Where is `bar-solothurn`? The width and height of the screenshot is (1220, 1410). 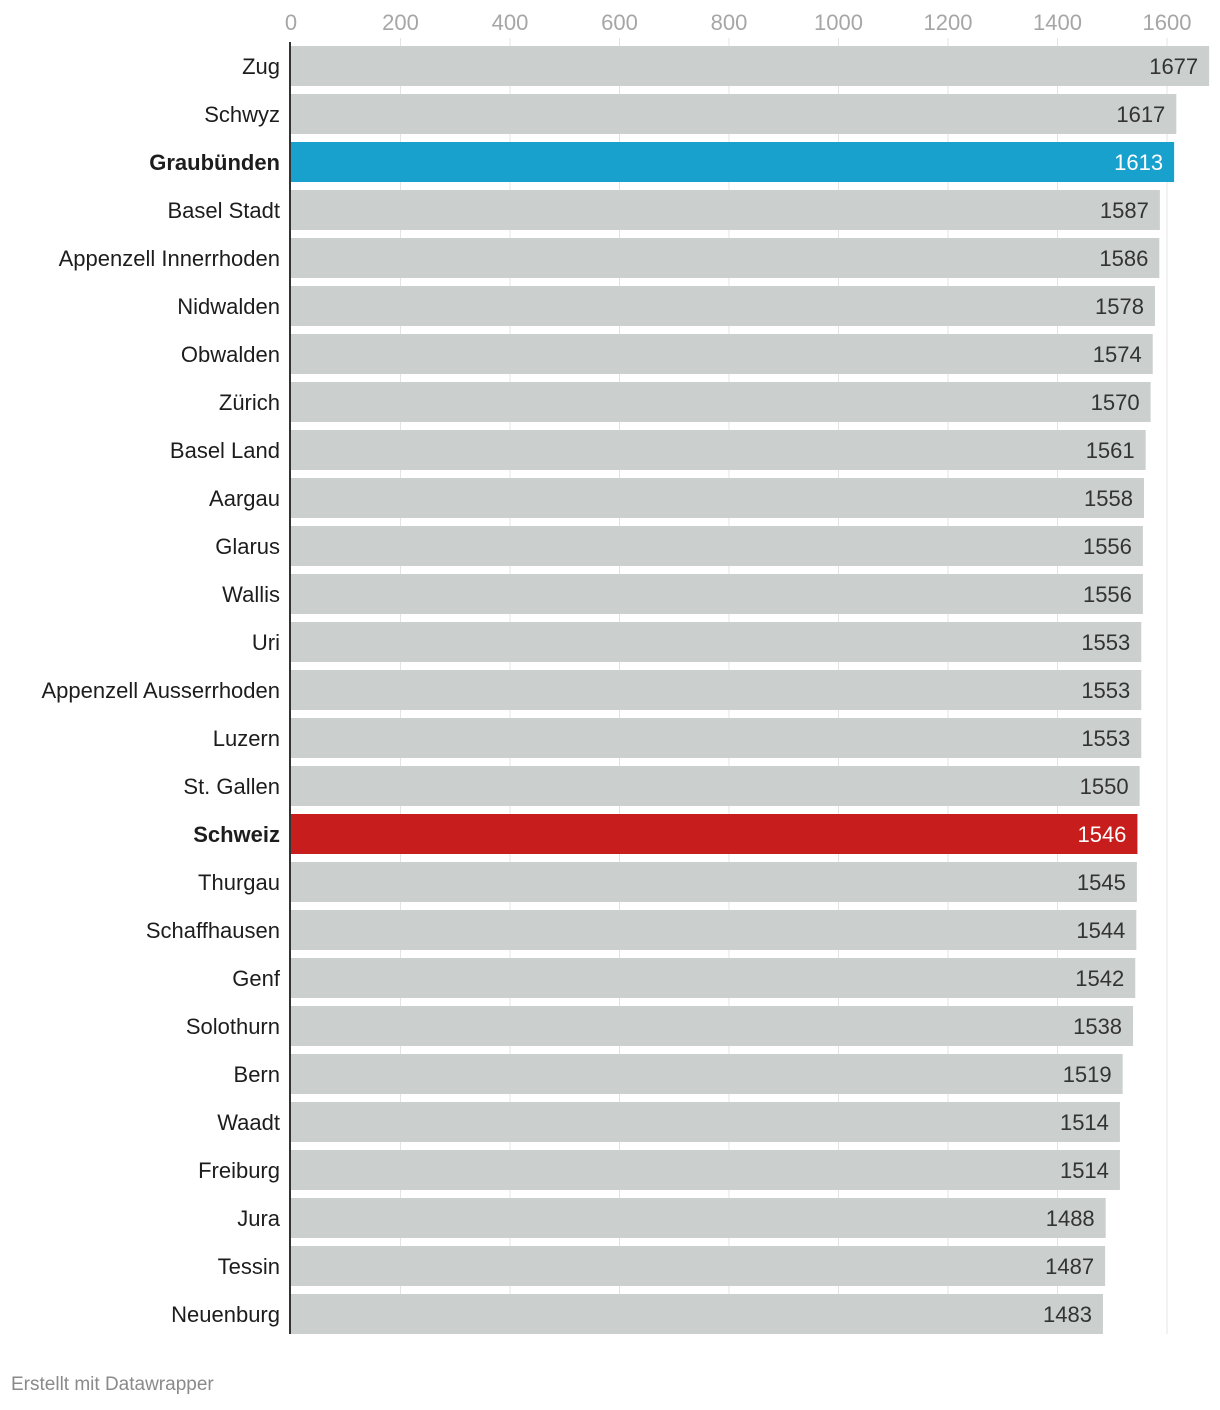
bar-solothurn is located at coordinates (712, 1026).